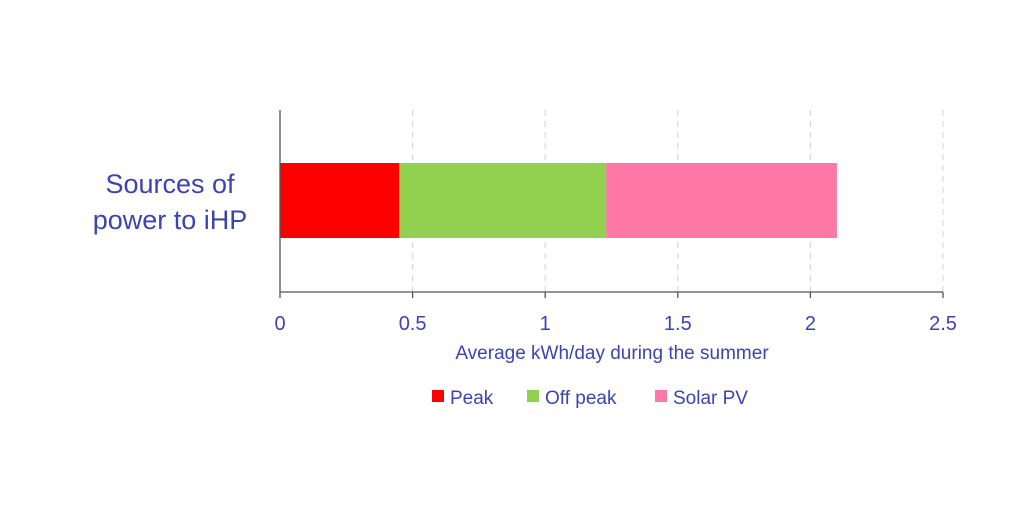 Image resolution: width=1024 pixels, height=512 pixels. Describe the element at coordinates (678, 324) in the screenshot. I see `x-tick-label: 1.5` at that location.